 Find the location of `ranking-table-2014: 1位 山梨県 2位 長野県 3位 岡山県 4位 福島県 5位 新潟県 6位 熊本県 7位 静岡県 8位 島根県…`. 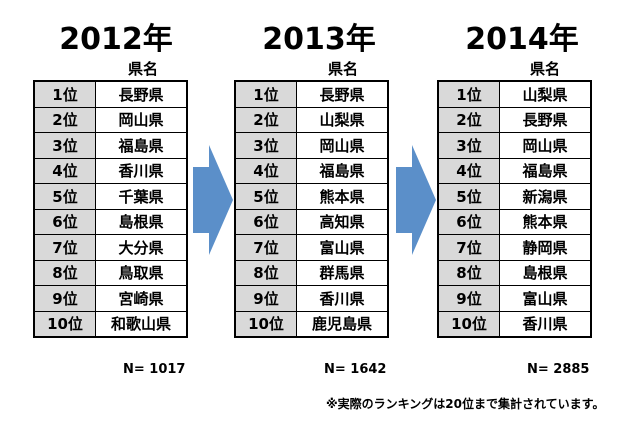

ranking-table-2014: 1位 山梨県 2位 長野県 3位 岡山県 4位 福島県 5位 新潟県 6位 熊本県 7位 静岡県 8位 島根県… is located at coordinates (514, 209).